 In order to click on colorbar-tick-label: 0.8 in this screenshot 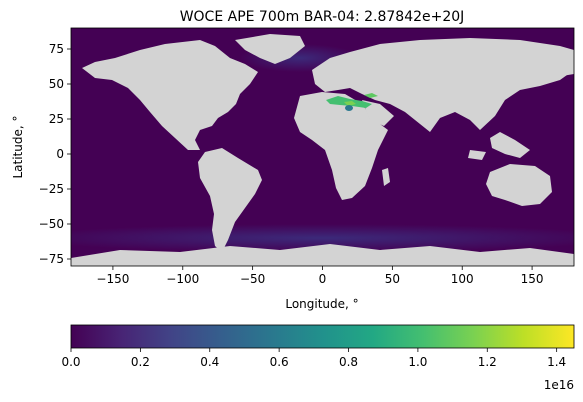, I will do `click(348, 362)`.